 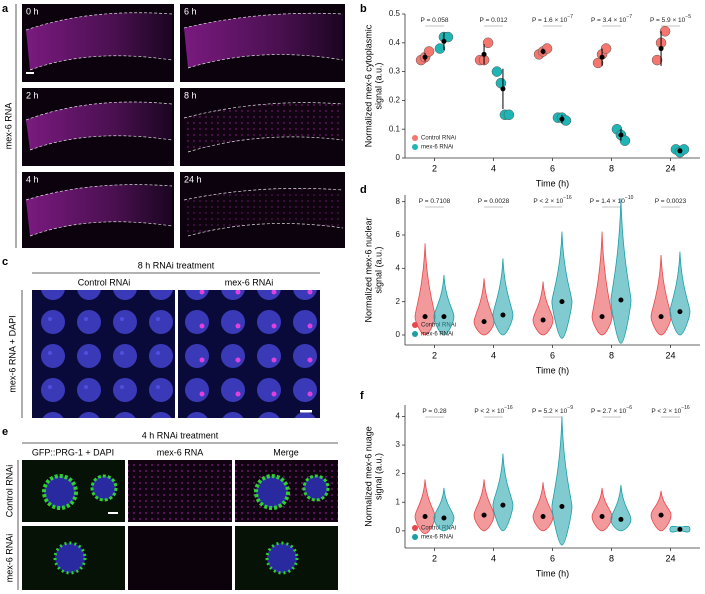 What do you see at coordinates (176, 265) in the screenshot?
I see `panel-title: 8 h RNAi treatment` at bounding box center [176, 265].